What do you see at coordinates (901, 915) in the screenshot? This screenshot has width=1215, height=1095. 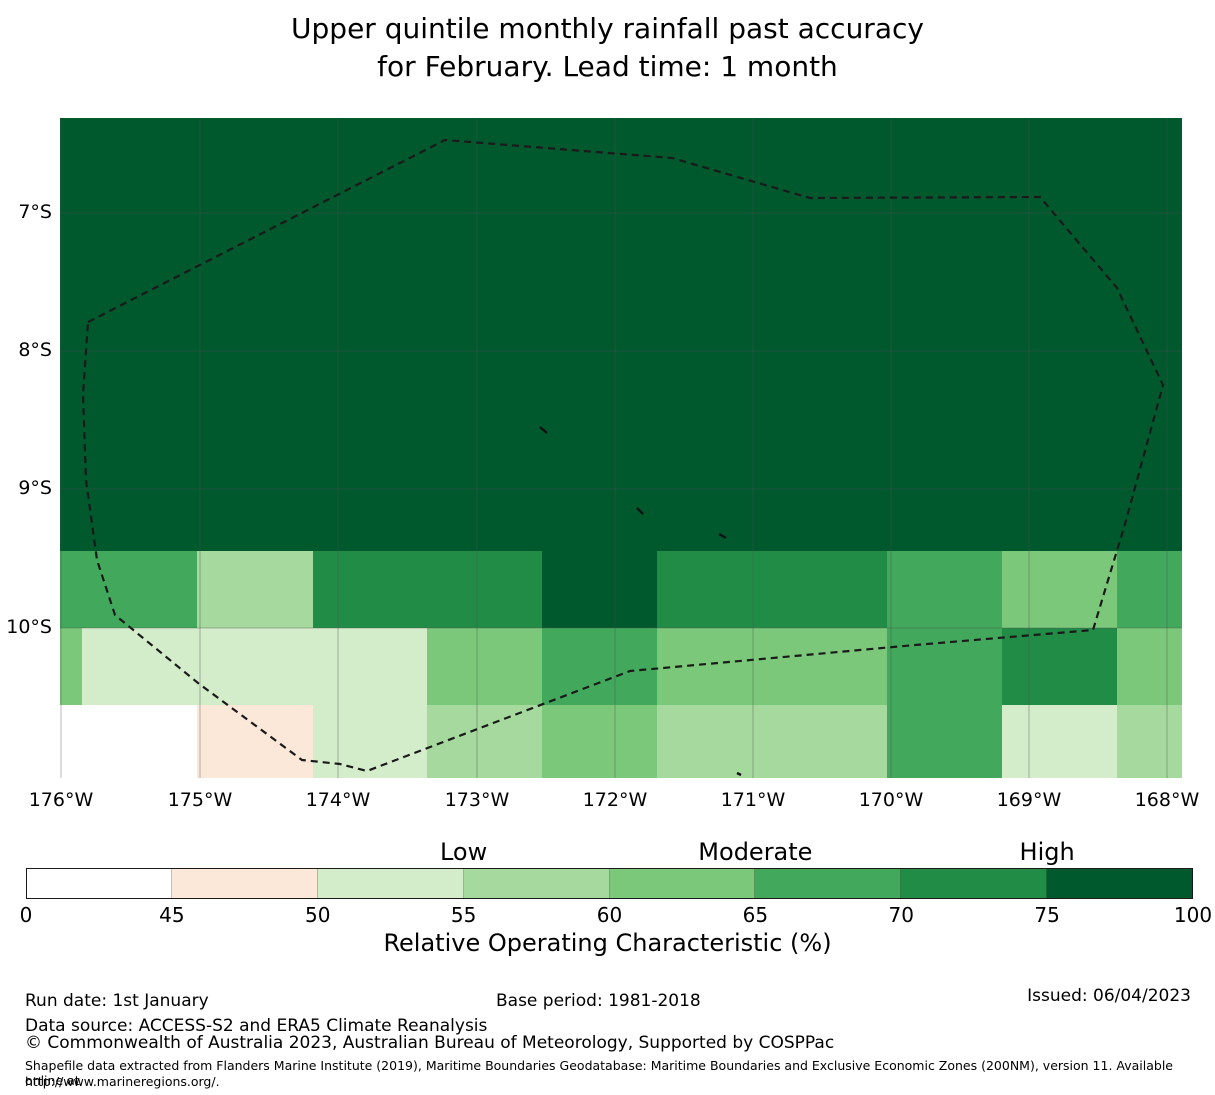 I see `colorbar-tick-label: 70` at bounding box center [901, 915].